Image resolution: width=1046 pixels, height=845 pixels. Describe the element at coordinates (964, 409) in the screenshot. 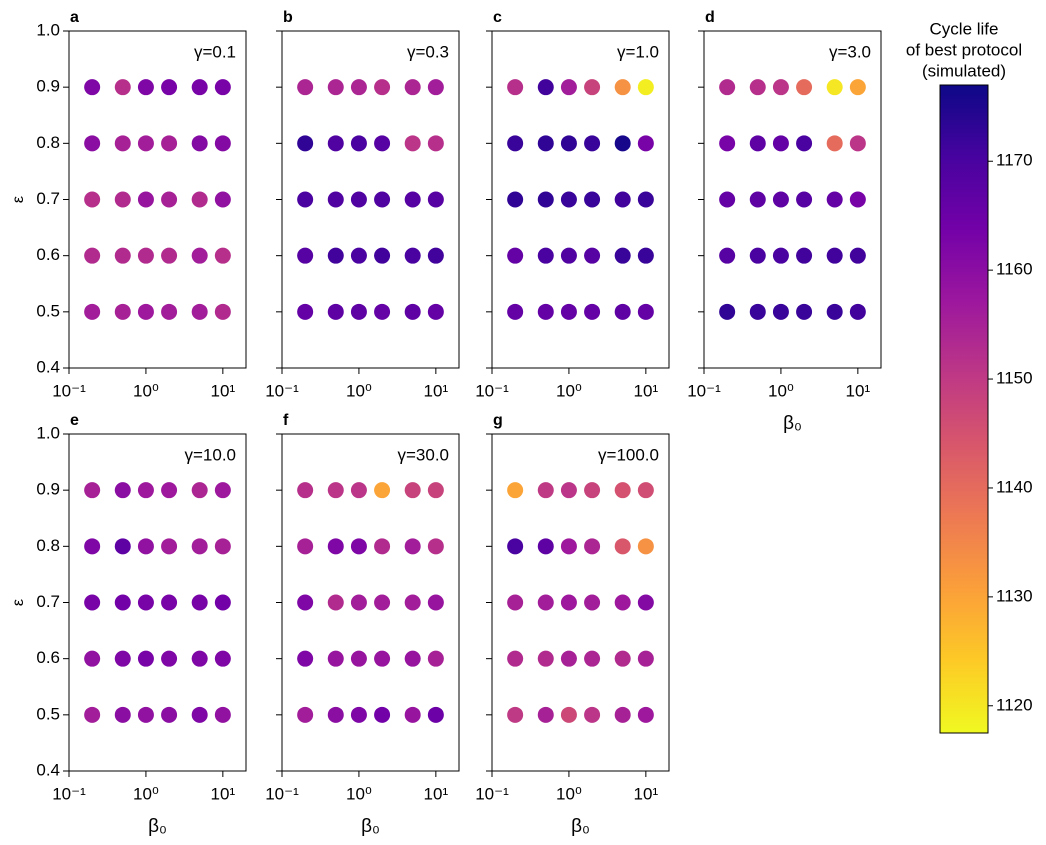

I see `colorbar` at that location.